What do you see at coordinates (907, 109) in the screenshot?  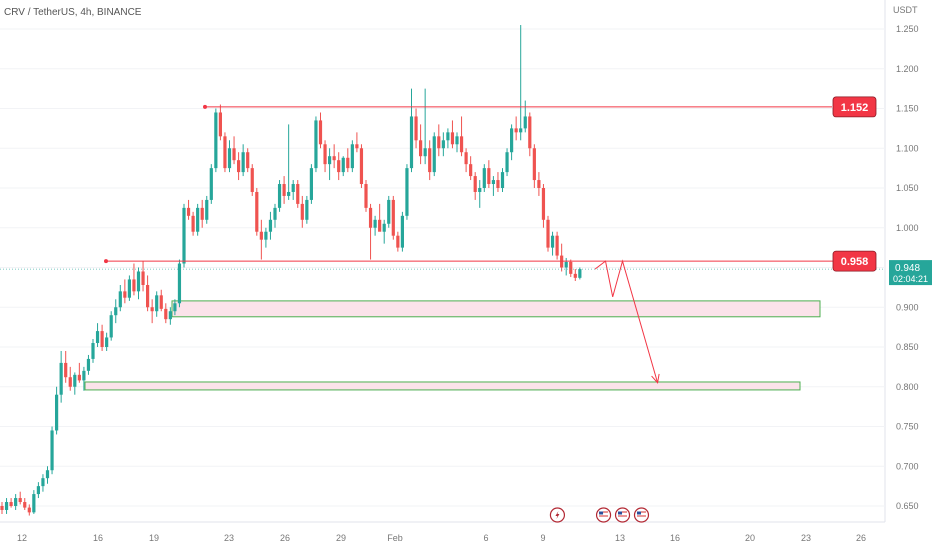 I see `y-tick-label: 1.150` at bounding box center [907, 109].